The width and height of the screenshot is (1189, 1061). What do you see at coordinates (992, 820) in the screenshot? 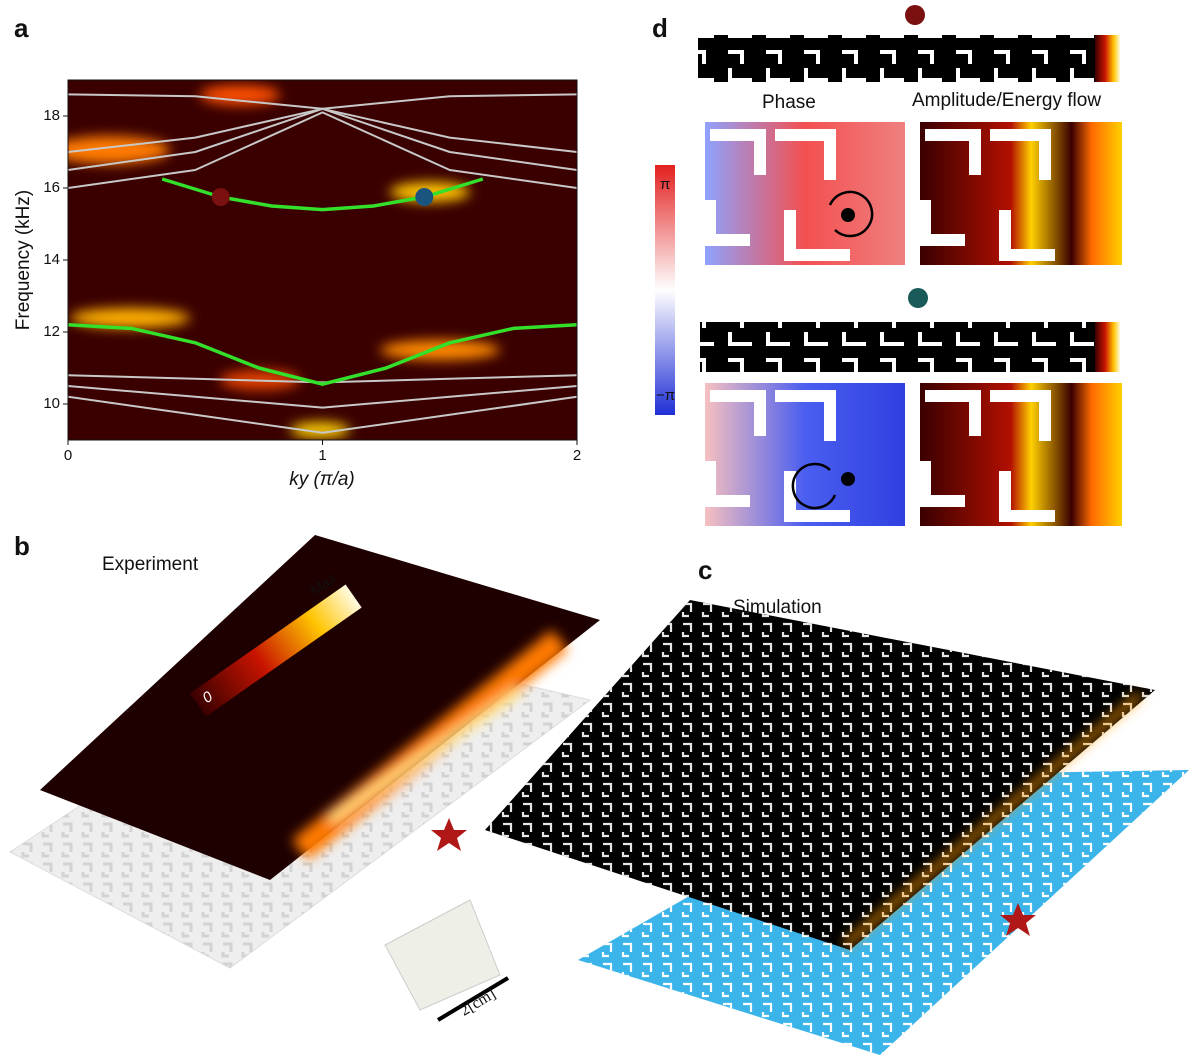
I see `sim-edge-state` at bounding box center [992, 820].